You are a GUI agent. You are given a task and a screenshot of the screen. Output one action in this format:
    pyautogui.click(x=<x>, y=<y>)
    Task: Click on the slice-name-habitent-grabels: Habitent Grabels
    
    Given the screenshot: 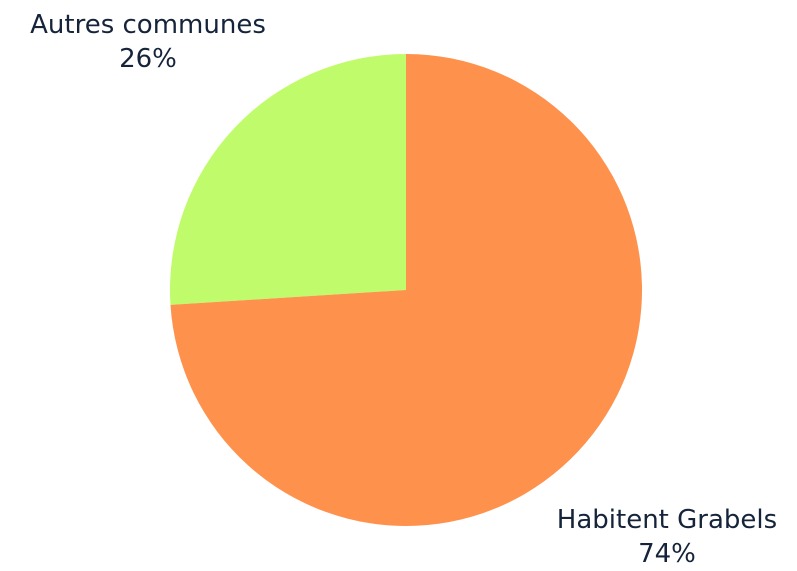 What is the action you would take?
    pyautogui.click(x=667, y=520)
    